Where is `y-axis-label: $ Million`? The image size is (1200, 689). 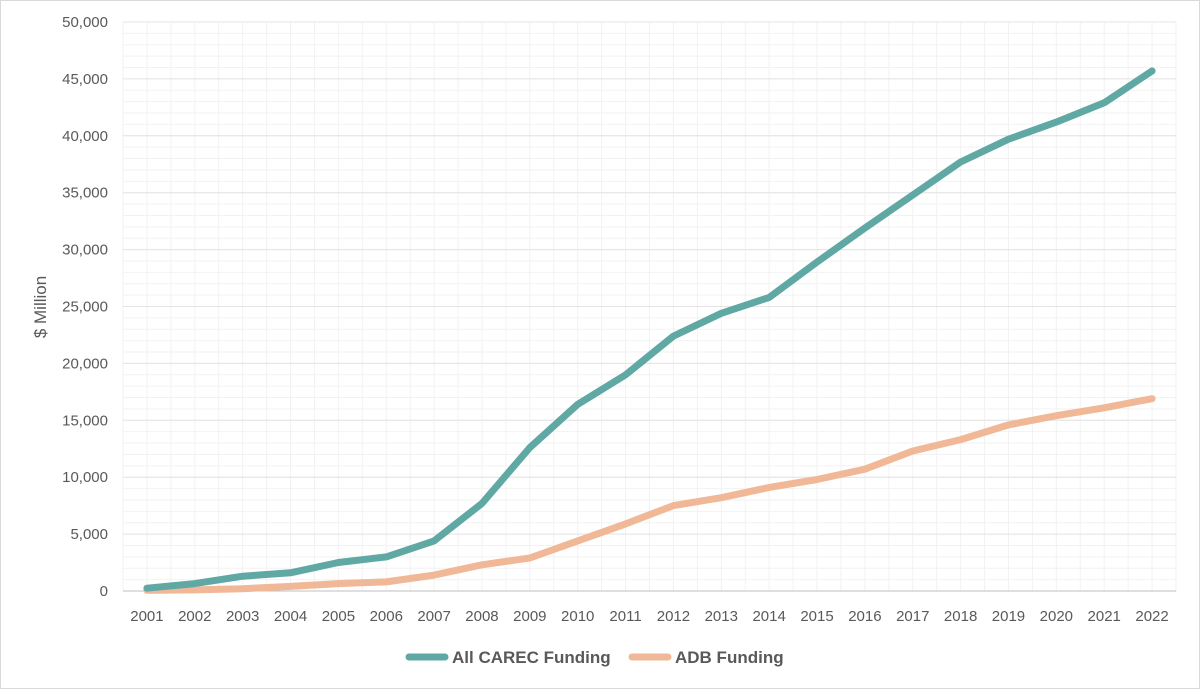
y-axis-label: $ Million is located at coordinates (40, 307).